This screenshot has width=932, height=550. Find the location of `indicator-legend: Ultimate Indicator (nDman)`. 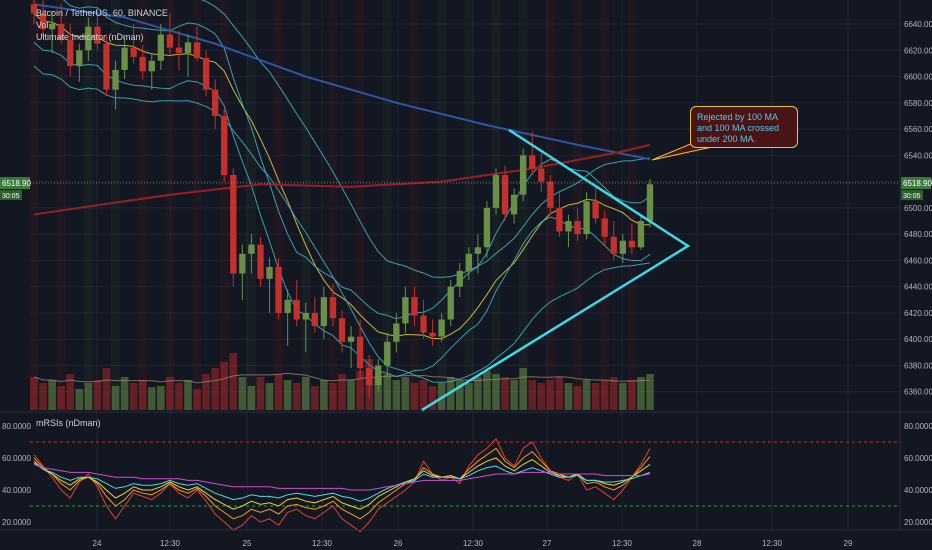

indicator-legend: Ultimate Indicator (nDman) is located at coordinates (90, 37).